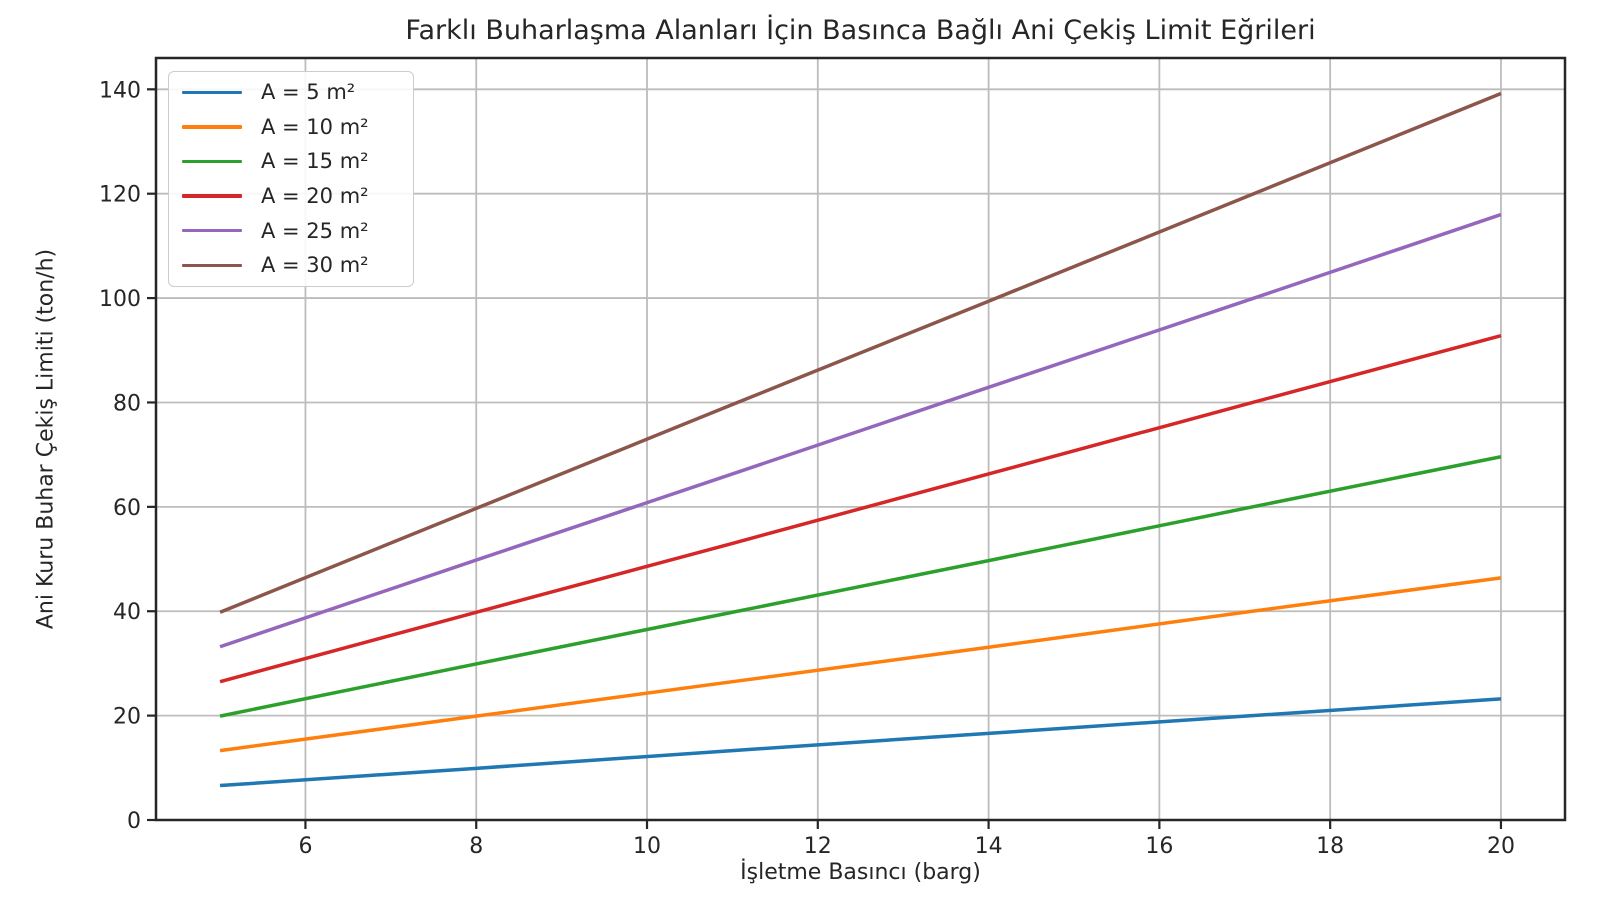 This screenshot has width=1600, height=900. What do you see at coordinates (860, 872) in the screenshot?
I see `x-axis-label: İşletme Basıncı (barg)` at bounding box center [860, 872].